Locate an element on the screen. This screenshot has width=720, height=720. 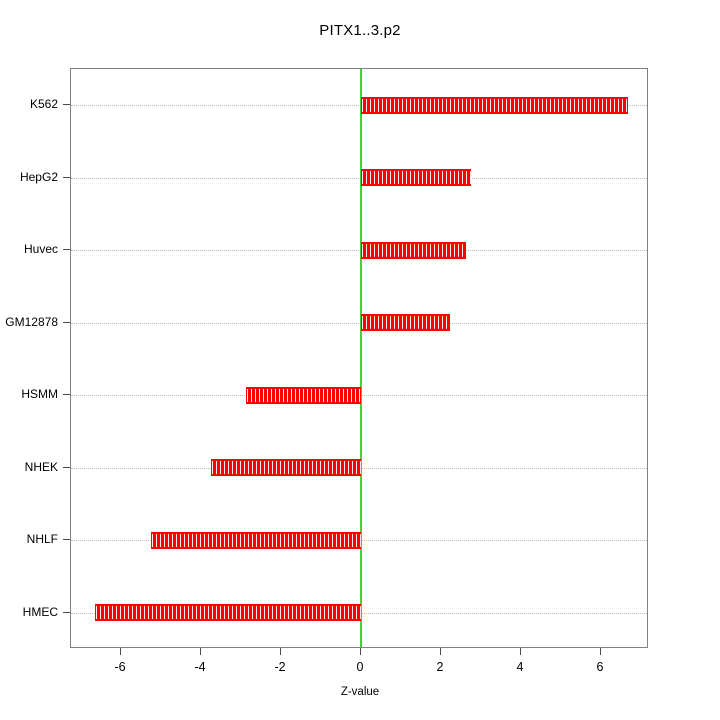
bar-hepg2 is located at coordinates (416, 178).